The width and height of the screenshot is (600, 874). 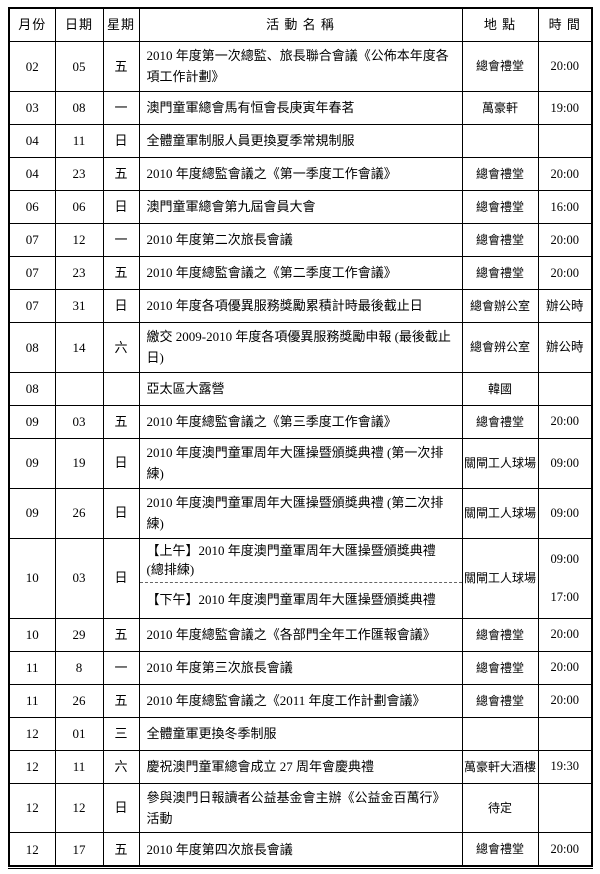 What do you see at coordinates (500, 107) in the screenshot?
I see `cell-location: 萬豪軒` at bounding box center [500, 107].